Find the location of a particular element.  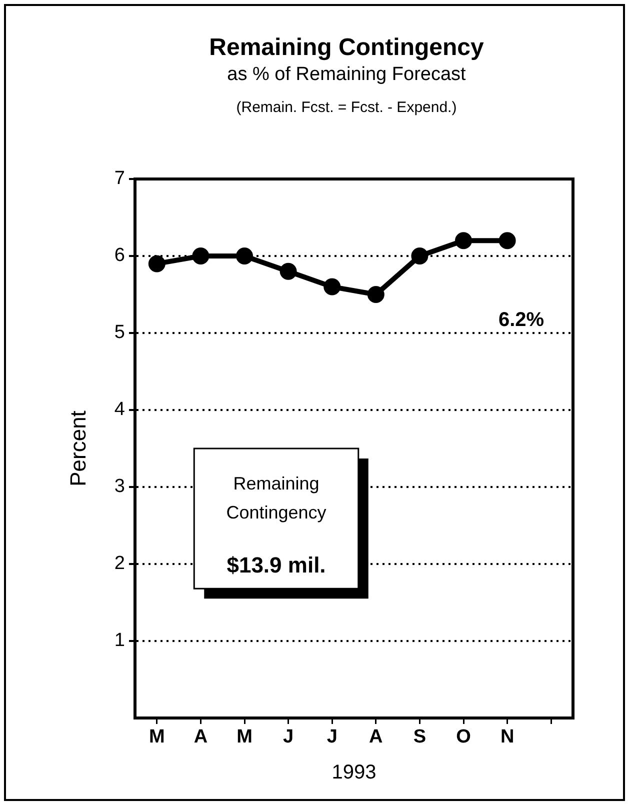

annotation: $13.9 mil. is located at coordinates (276, 565).